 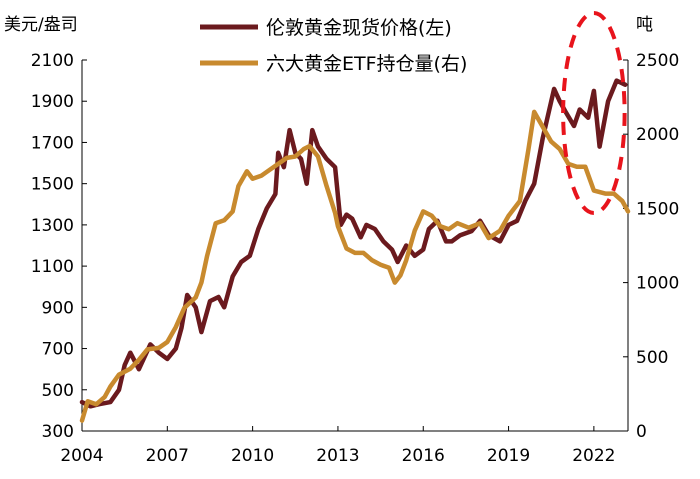 What do you see at coordinates (81, 456) in the screenshot?
I see `x-axis-tick-label: 2004` at bounding box center [81, 456].